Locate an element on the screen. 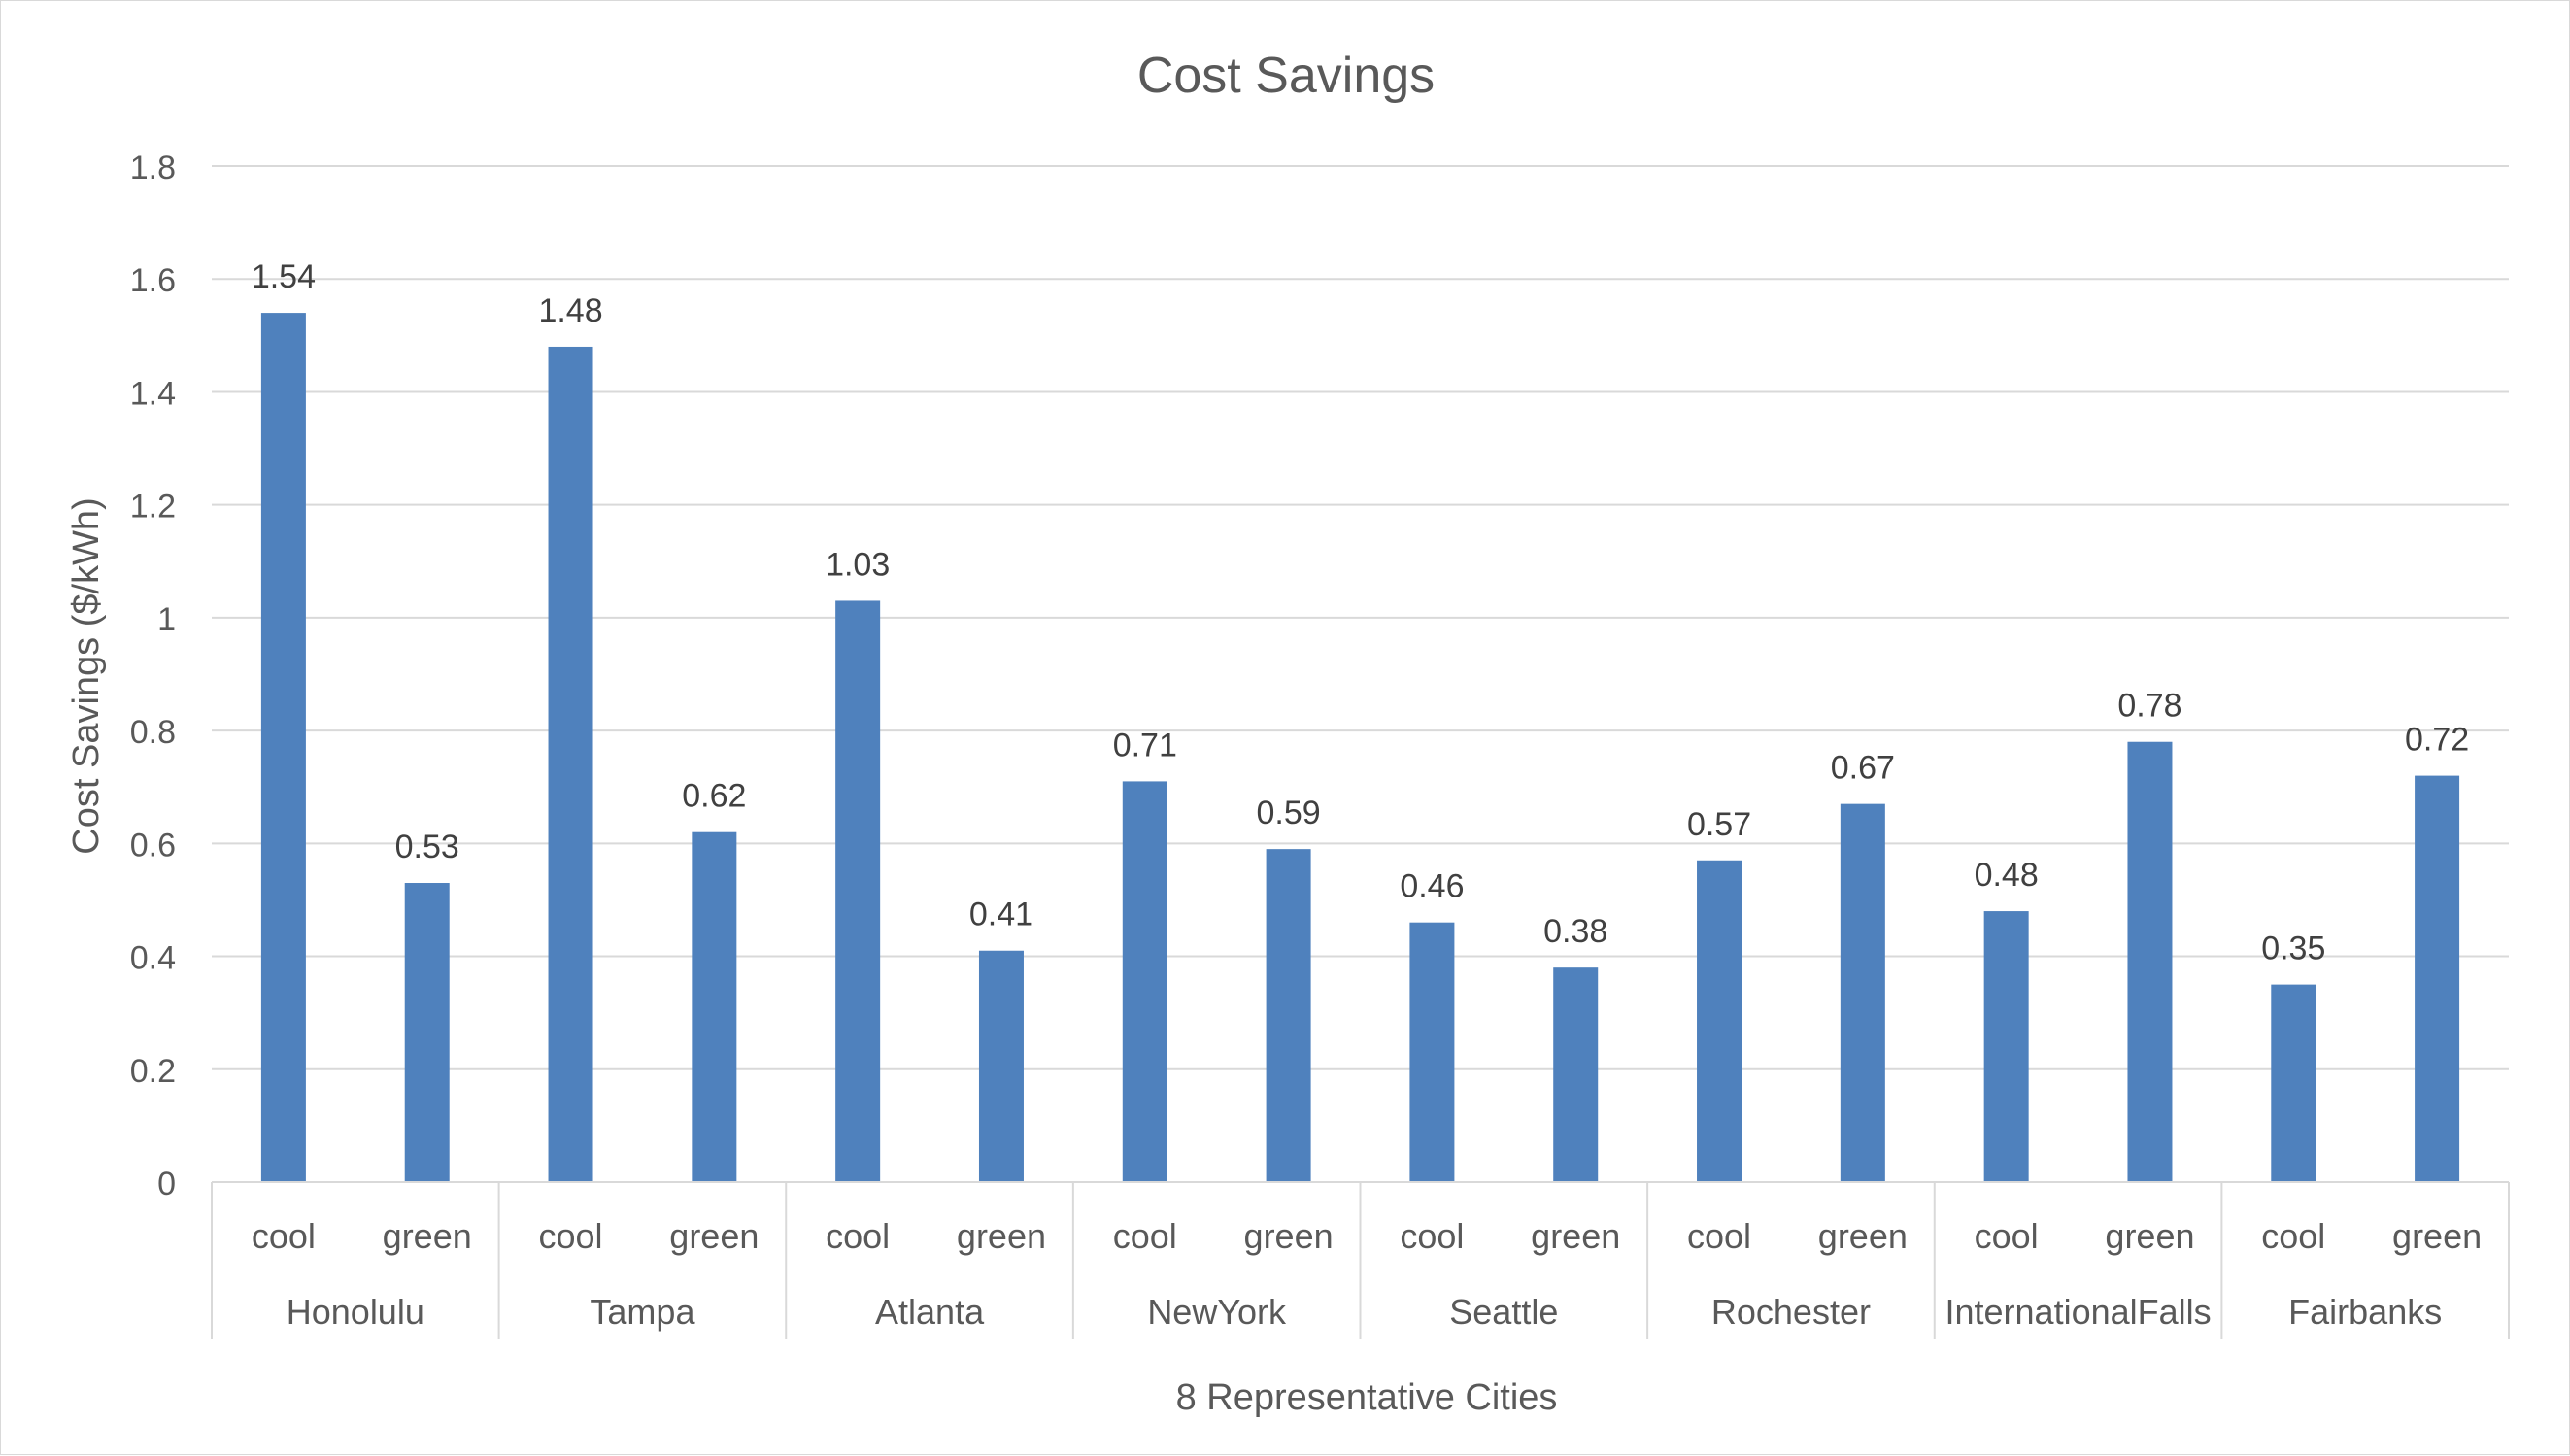 The image size is (2570, 1456). y-tick-label: 1.2 is located at coordinates (153, 507).